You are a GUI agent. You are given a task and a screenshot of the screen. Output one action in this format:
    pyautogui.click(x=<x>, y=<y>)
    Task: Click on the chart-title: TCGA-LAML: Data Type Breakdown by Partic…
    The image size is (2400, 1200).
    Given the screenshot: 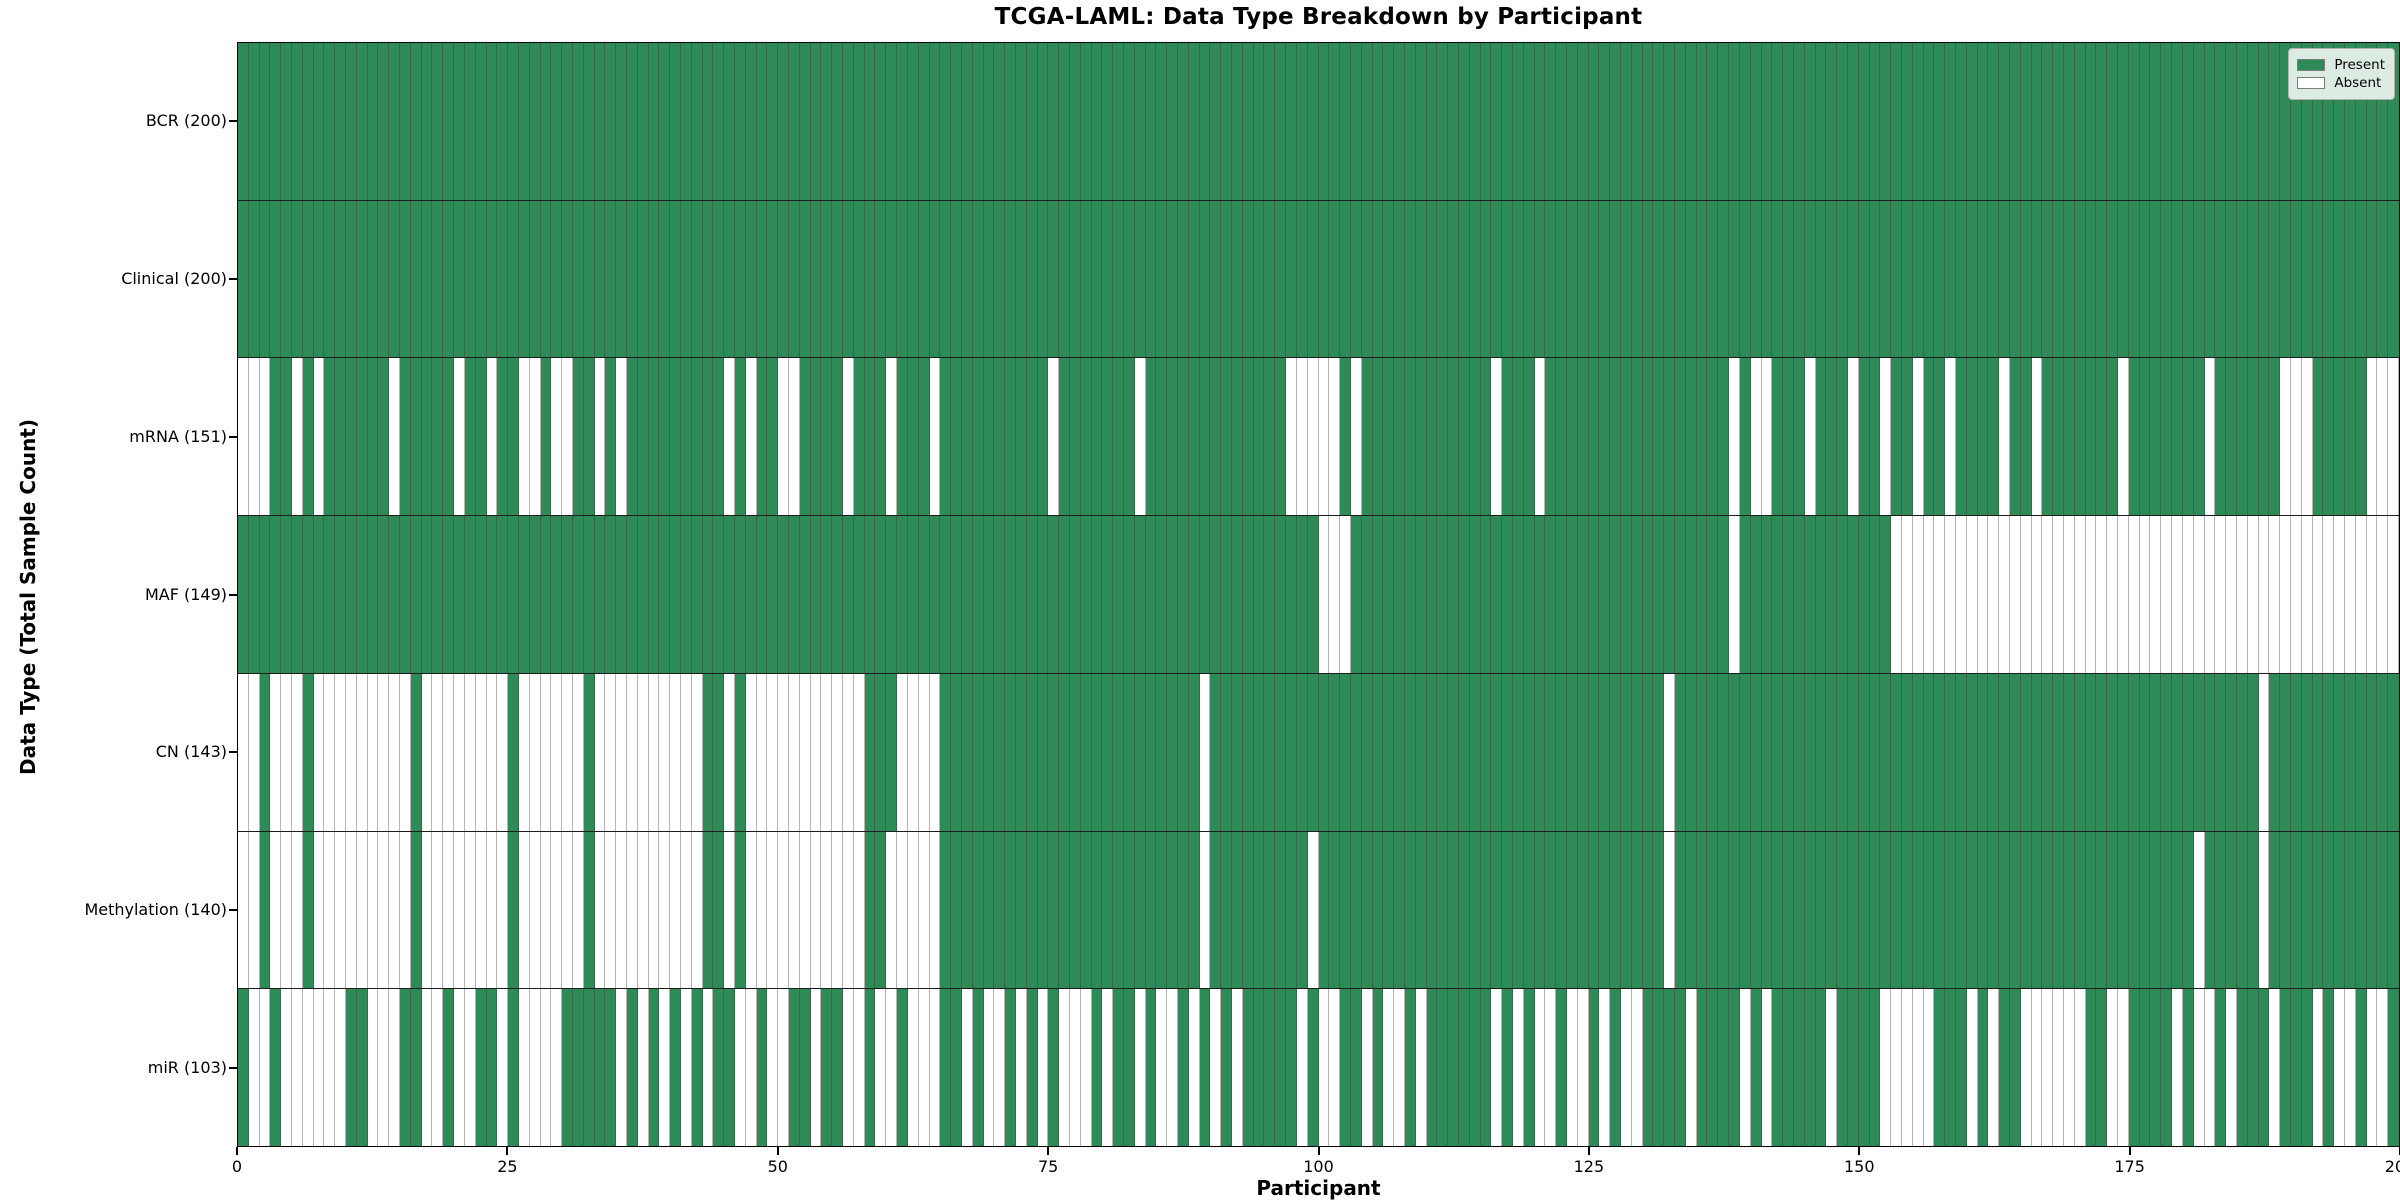 What is the action you would take?
    pyautogui.click(x=1318, y=17)
    